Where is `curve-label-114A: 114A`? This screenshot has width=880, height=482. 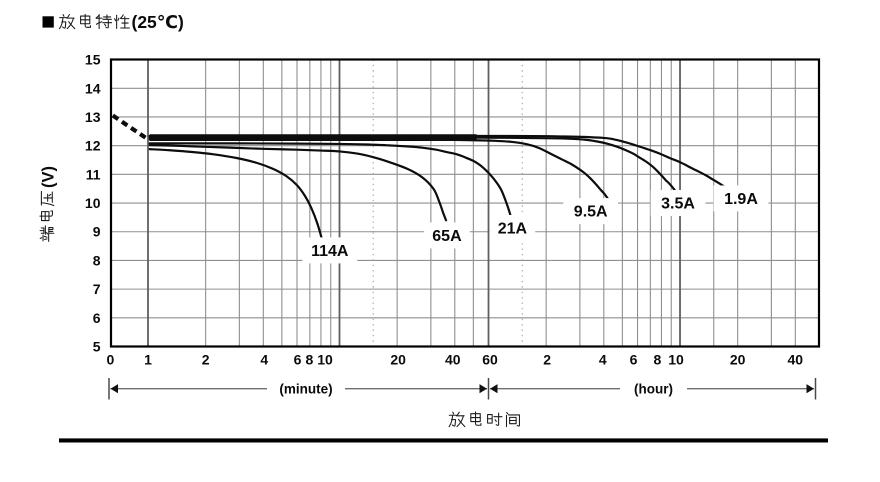 curve-label-114A: 114A is located at coordinates (330, 251).